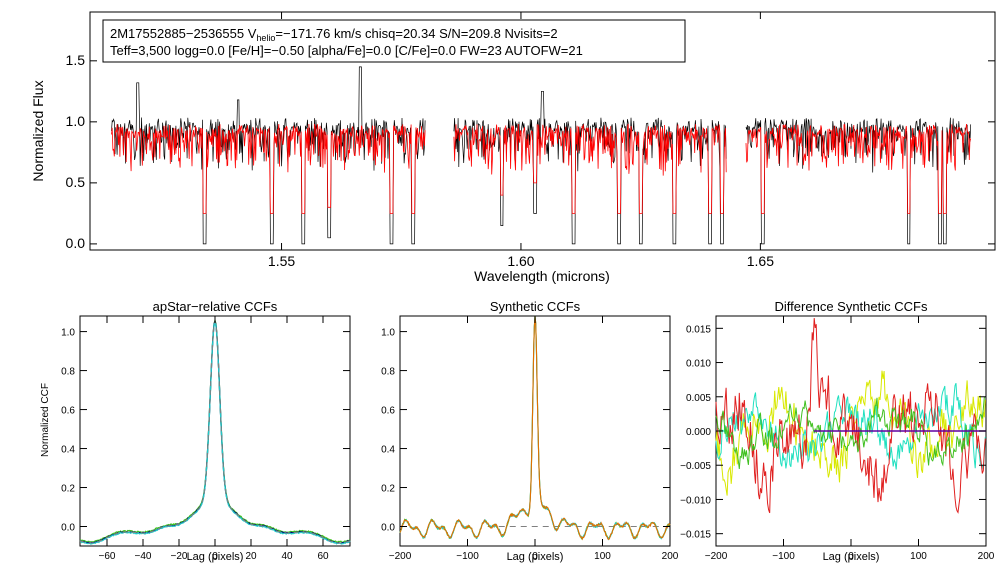  I want to click on spectrum-y-tick-label-1: 0.5, so click(76, 182).